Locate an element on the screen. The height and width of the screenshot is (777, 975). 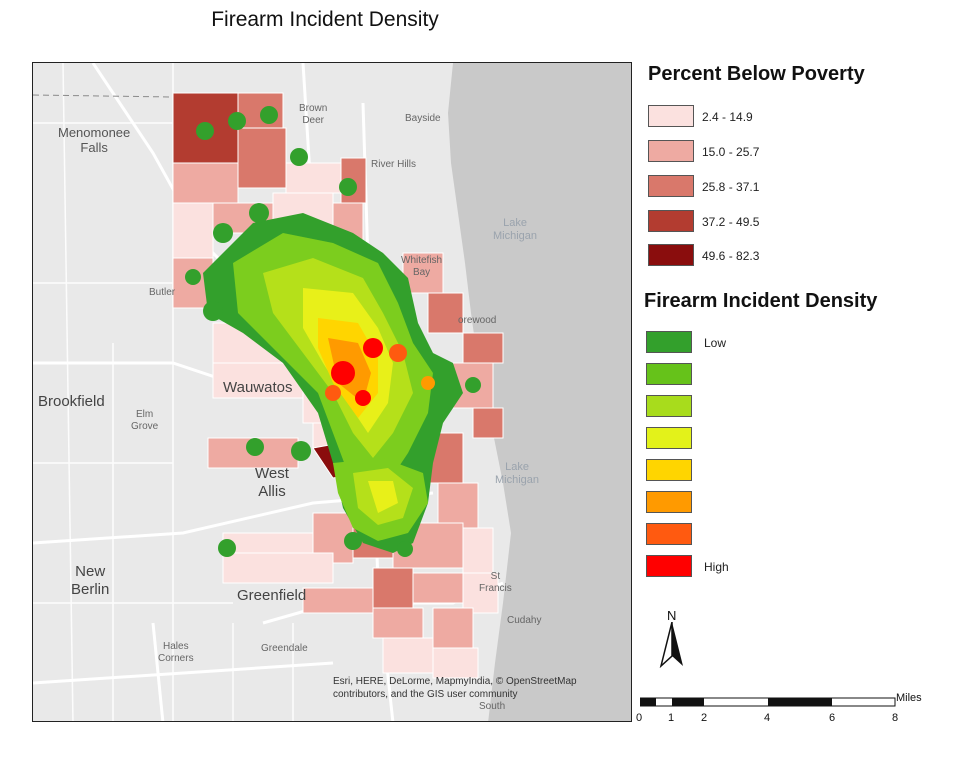
place-label-hales-corners: Hales Corners is located at coordinates (176, 652).